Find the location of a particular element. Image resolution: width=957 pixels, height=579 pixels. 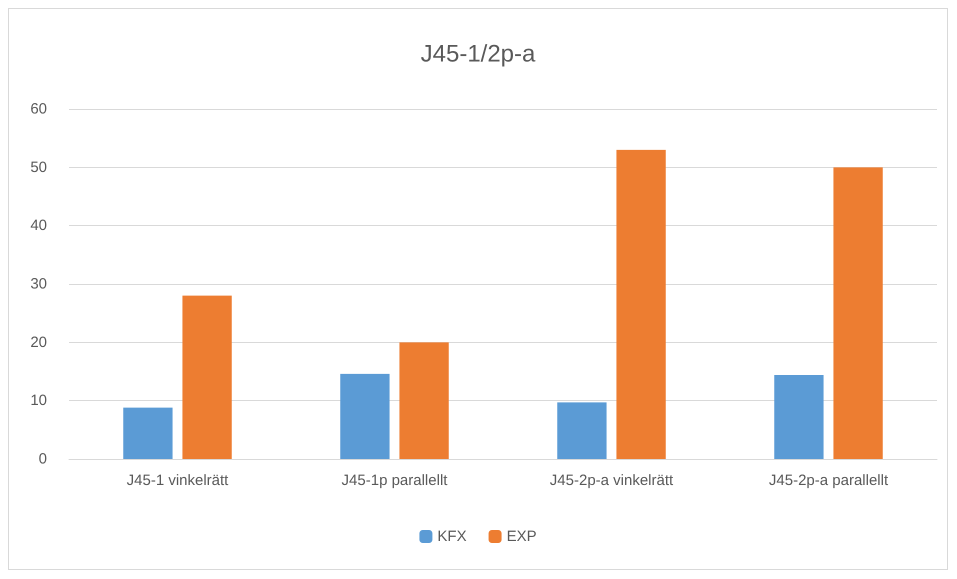

y-tick-label: 10 is located at coordinates (38, 401).